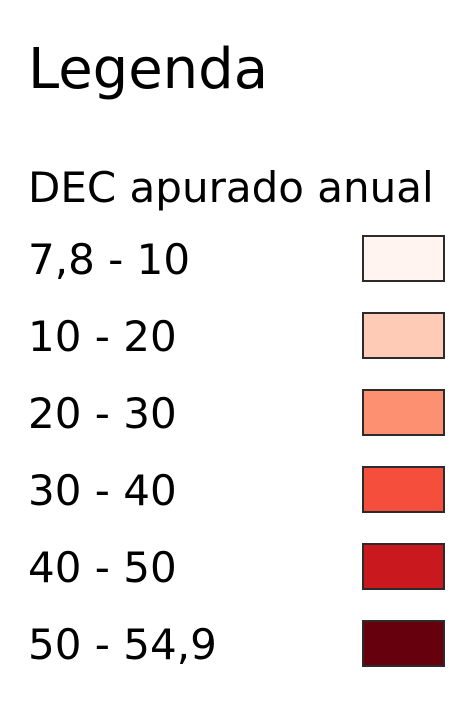 The height and width of the screenshot is (708, 472). Describe the element at coordinates (102, 413) in the screenshot. I see `legend-item-label: 20 - 30` at that location.